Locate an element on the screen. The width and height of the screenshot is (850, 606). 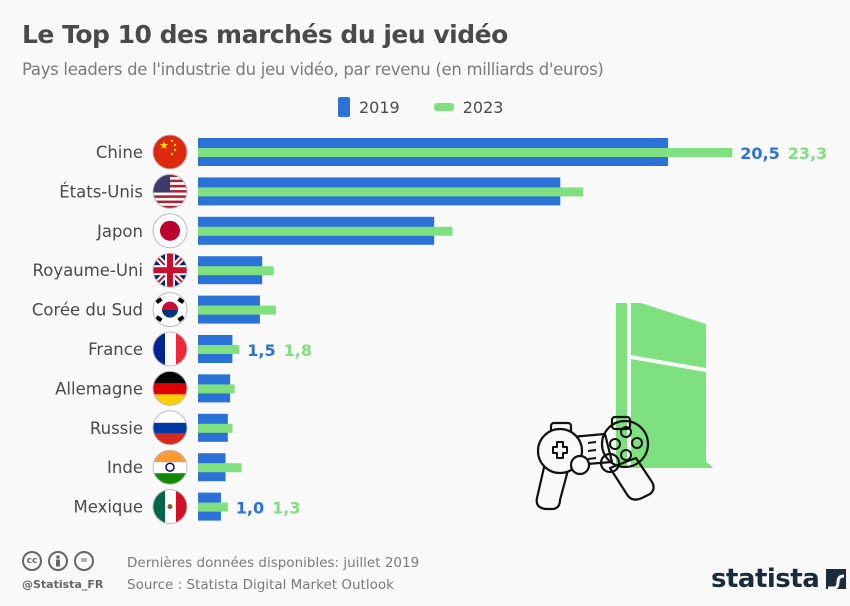
data-label: 20,5 23,3 is located at coordinates (783, 153).